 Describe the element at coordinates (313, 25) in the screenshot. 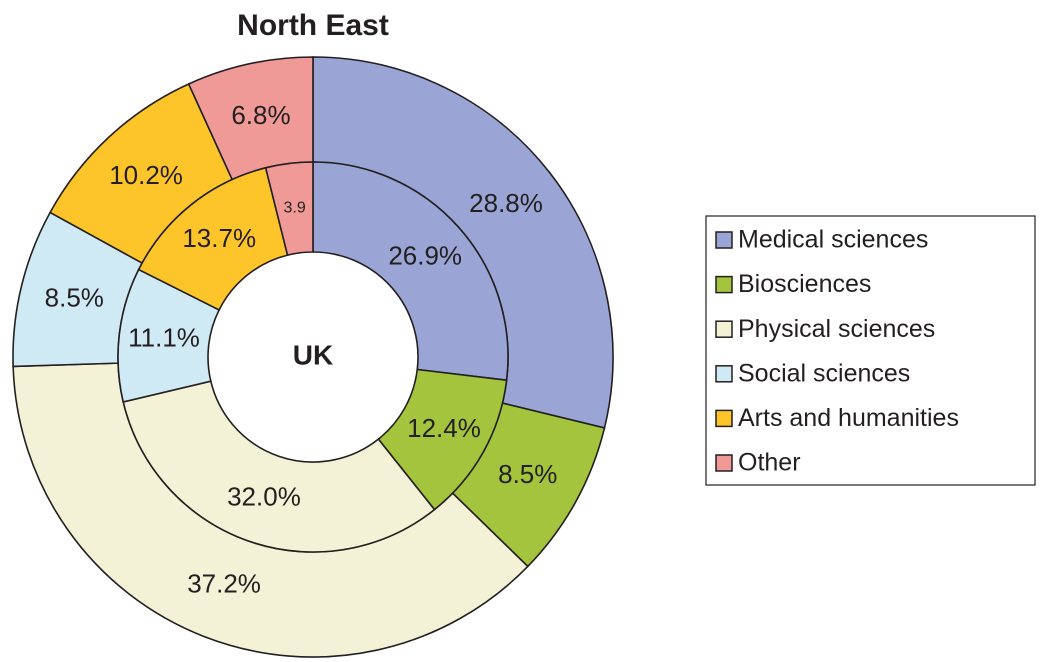

I see `chart-title: North East` at that location.